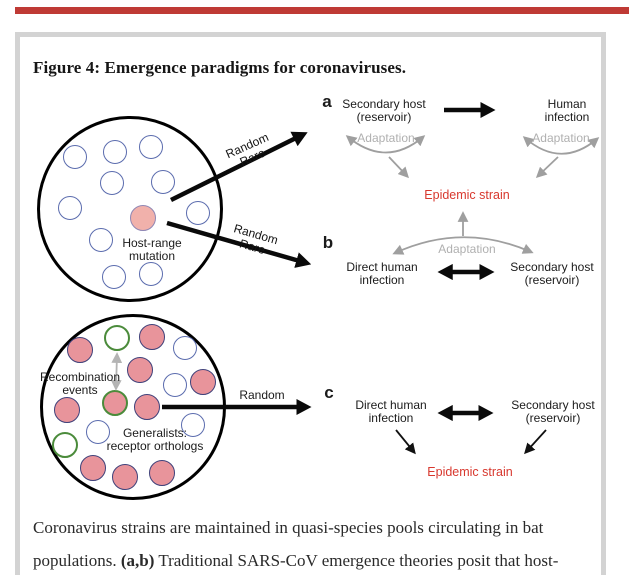  I want to click on quasi-species-pool-top, so click(130, 209).